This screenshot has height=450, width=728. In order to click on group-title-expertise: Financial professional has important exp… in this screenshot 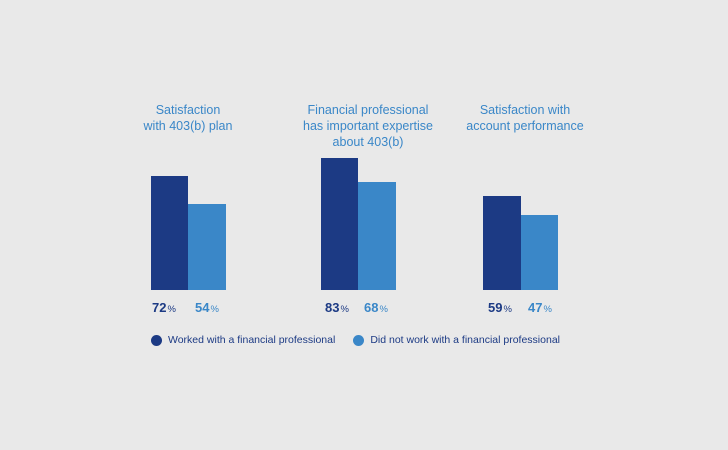, I will do `click(368, 126)`.